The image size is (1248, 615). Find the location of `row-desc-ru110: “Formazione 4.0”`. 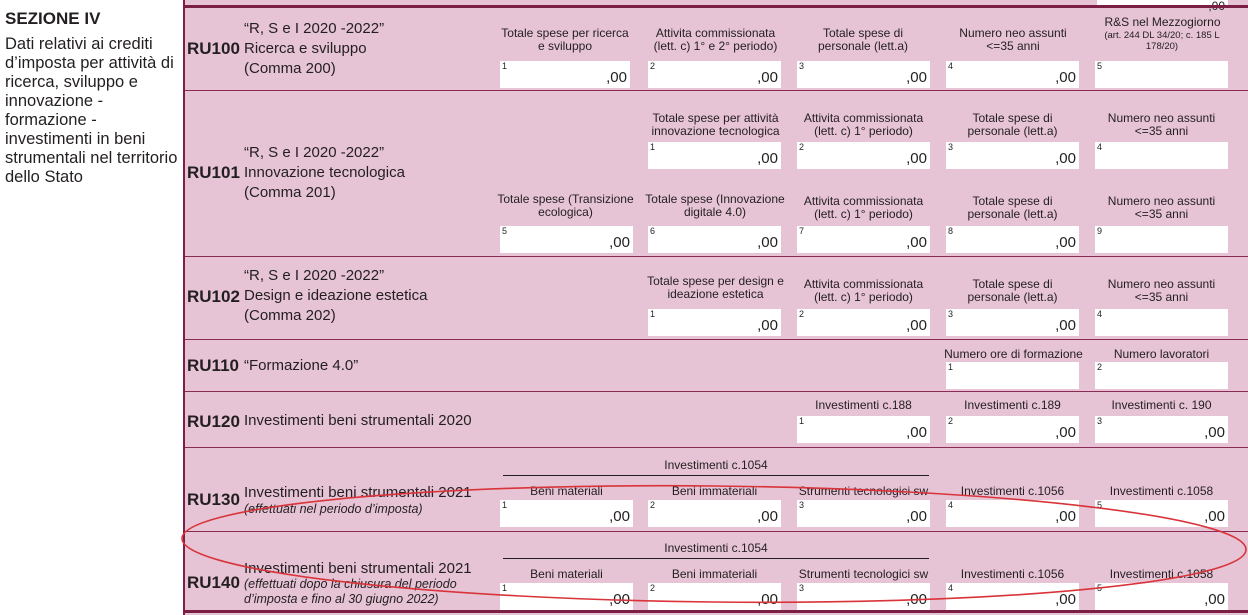

row-desc-ru110: “Formazione 4.0” is located at coordinates (301, 365).